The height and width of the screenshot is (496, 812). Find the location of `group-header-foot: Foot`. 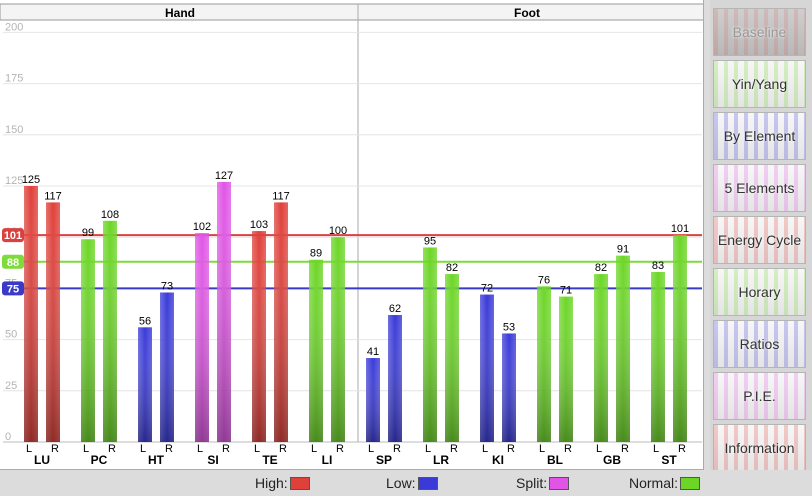

group-header-foot: Foot is located at coordinates (527, 13).